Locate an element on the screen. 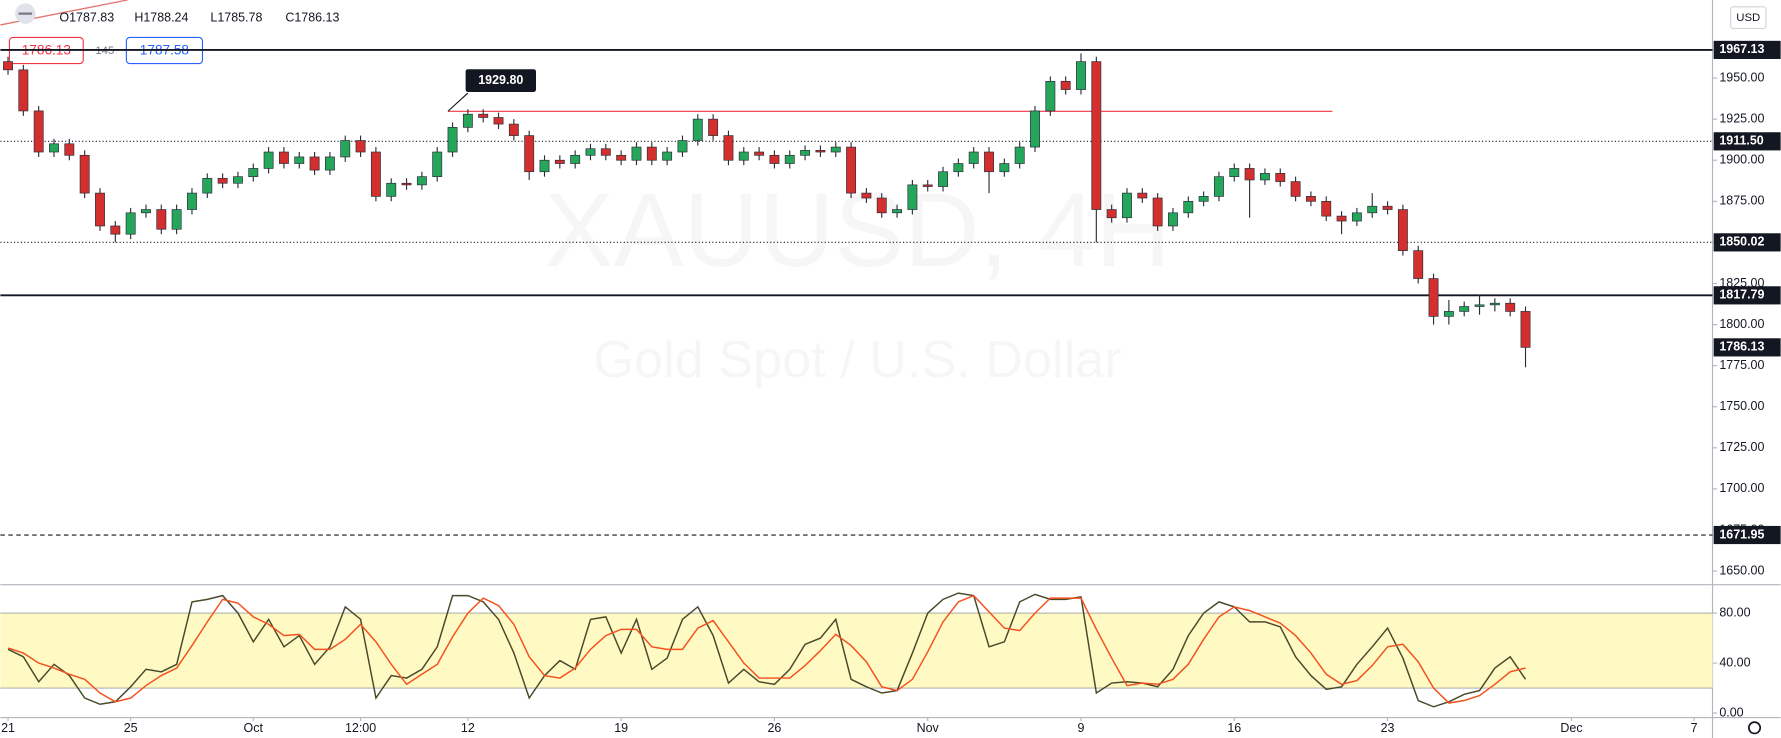 The height and width of the screenshot is (738, 1781). y-tick-label: 1875.00 is located at coordinates (1741, 201).